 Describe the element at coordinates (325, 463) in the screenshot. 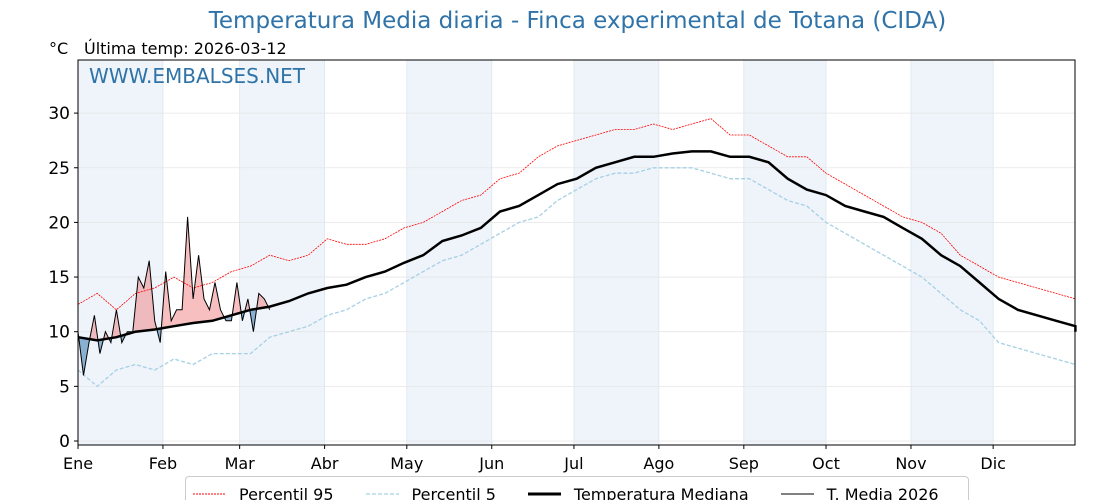

I see `x-tick-label: Abr` at that location.